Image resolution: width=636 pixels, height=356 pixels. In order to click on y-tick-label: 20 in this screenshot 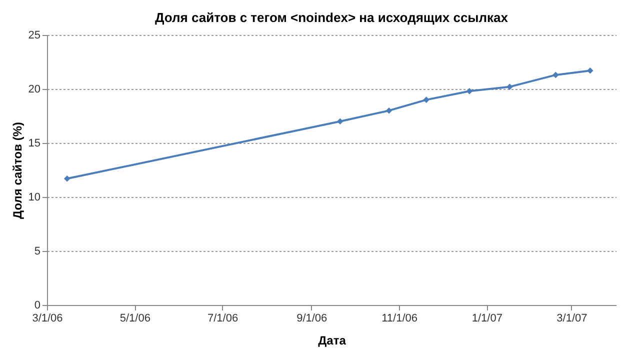, I will do `click(34, 90)`.